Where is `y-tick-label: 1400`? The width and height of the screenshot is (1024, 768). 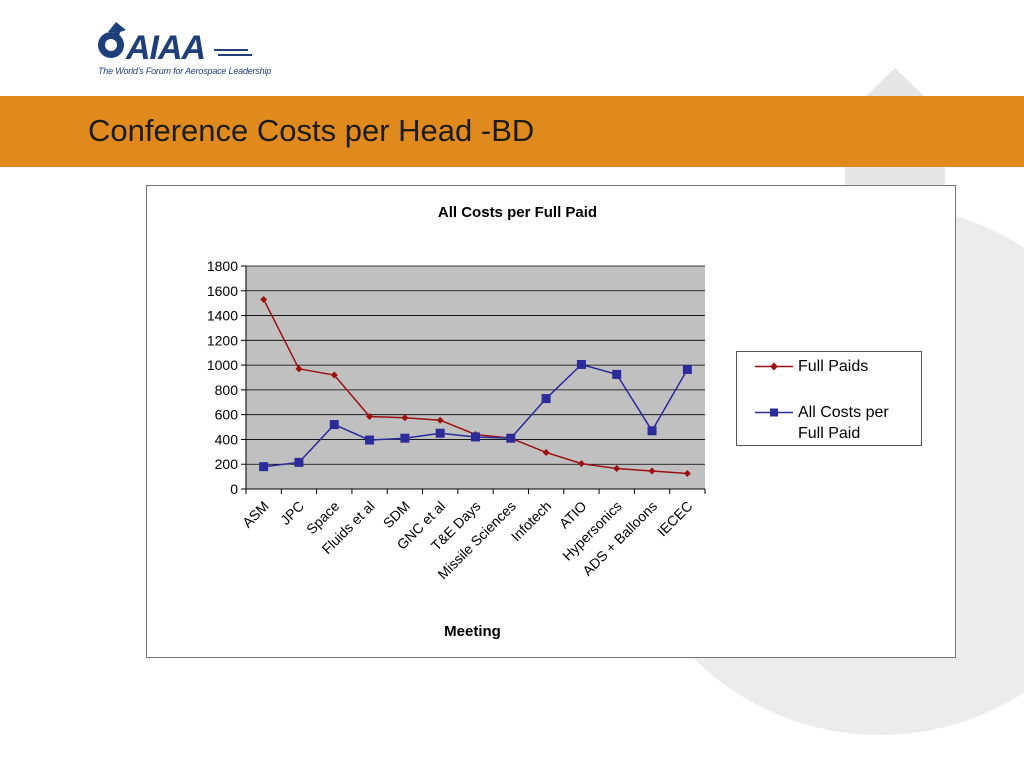 y-tick-label: 1400 is located at coordinates (222, 316).